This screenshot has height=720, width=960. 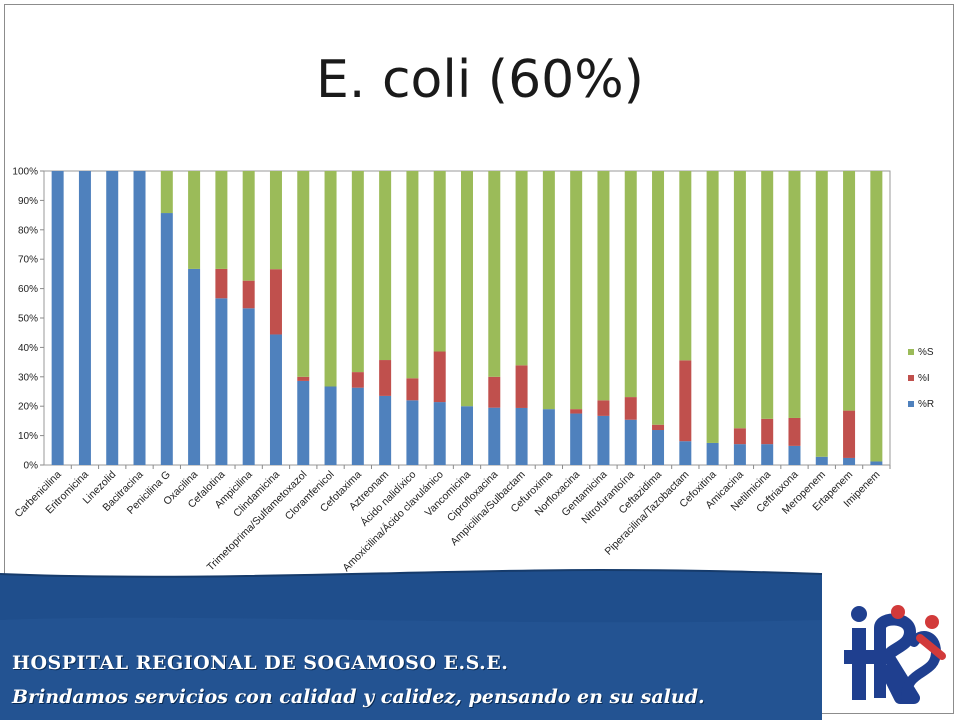 What do you see at coordinates (28, 230) in the screenshot?
I see `y-tick-label: 80%` at bounding box center [28, 230].